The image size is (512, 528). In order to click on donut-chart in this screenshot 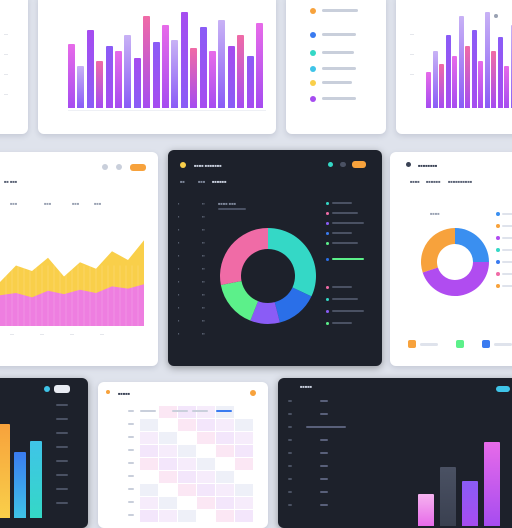, I will do `click(268, 276)`.